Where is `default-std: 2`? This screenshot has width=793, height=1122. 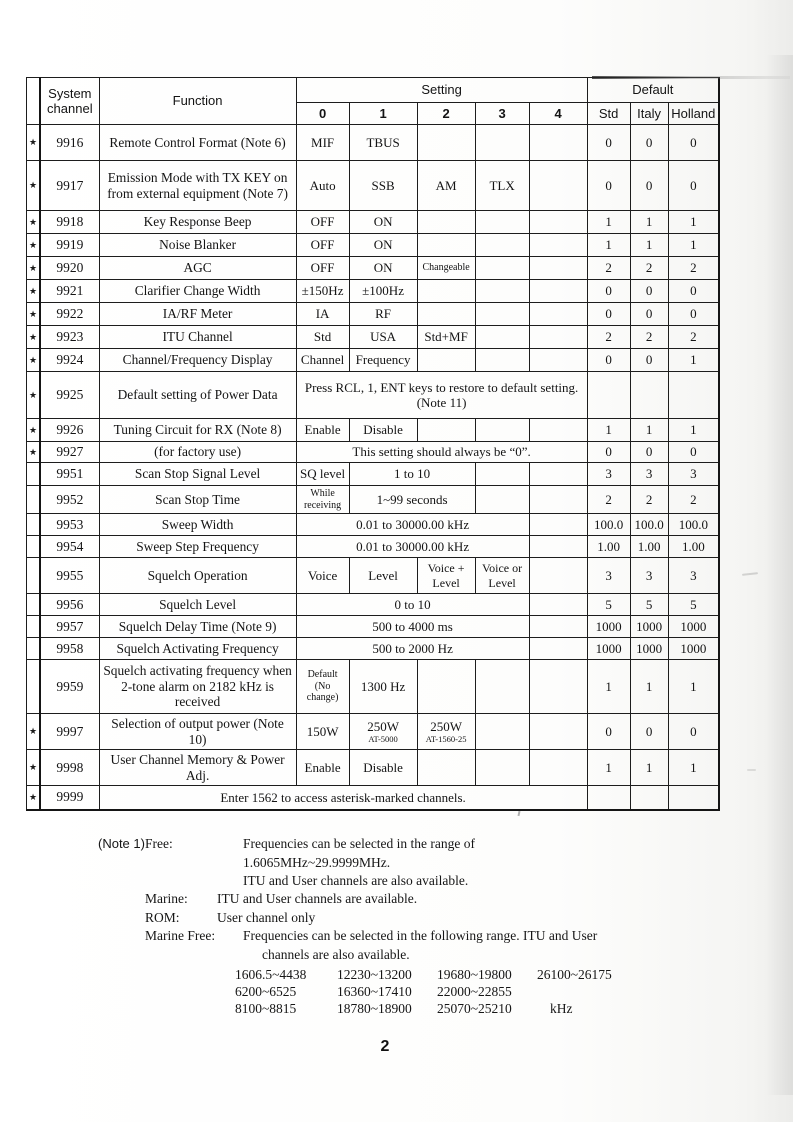 default-std: 2 is located at coordinates (608, 337).